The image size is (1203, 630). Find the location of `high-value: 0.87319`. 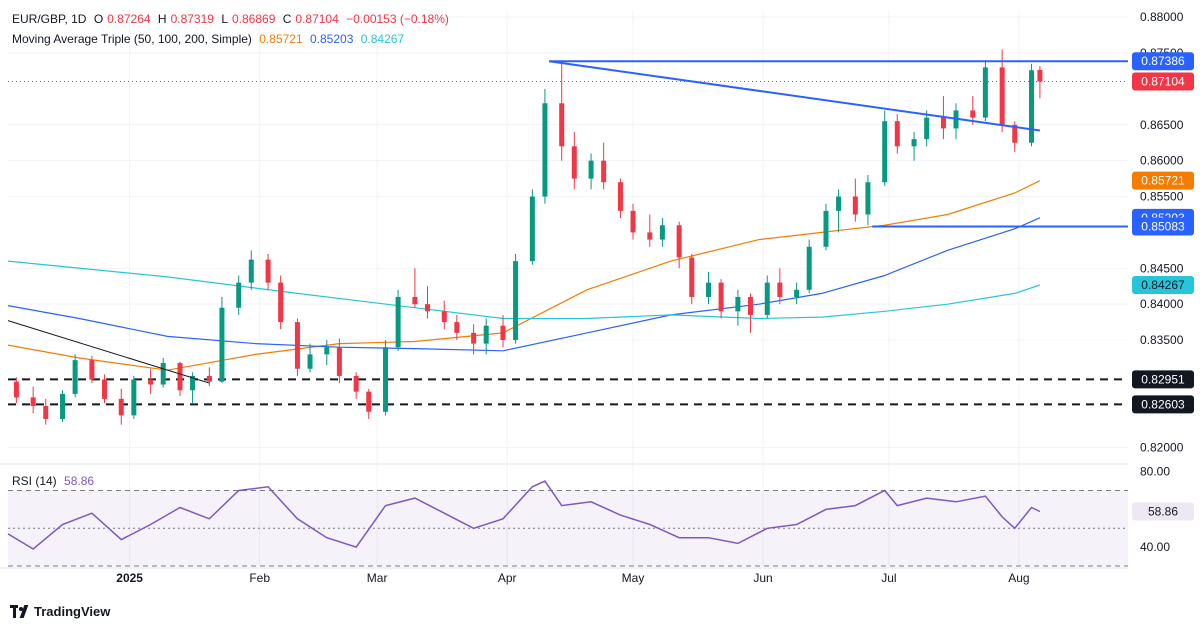

high-value: 0.87319 is located at coordinates (192, 19).